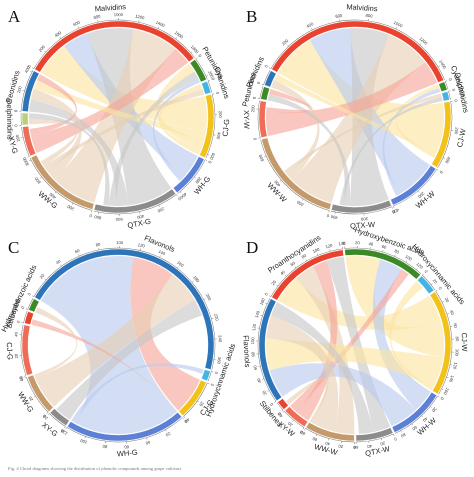 The image size is (474, 477). What do you see at coordinates (374, 434) in the screenshot?
I see `segment-arc-qtx-w` at bounding box center [374, 434].